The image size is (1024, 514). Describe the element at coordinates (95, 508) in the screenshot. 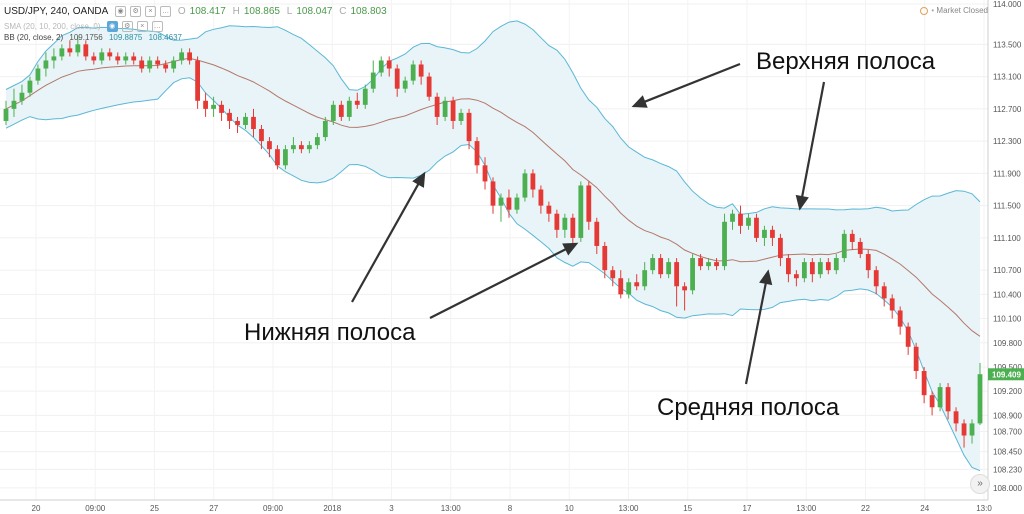

I see `time-tick-label: 09:00` at that location.